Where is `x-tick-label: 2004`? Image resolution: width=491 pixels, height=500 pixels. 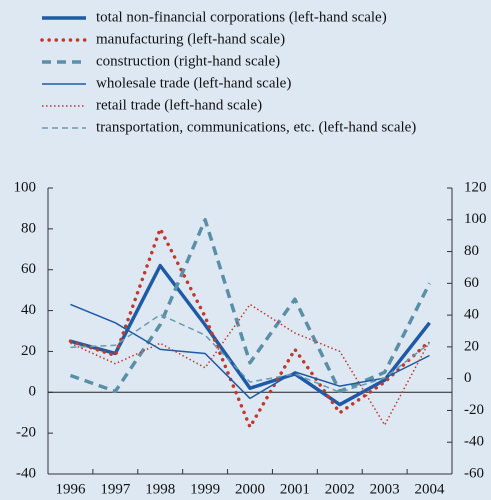
x-tick-label: 2004 is located at coordinates (430, 489).